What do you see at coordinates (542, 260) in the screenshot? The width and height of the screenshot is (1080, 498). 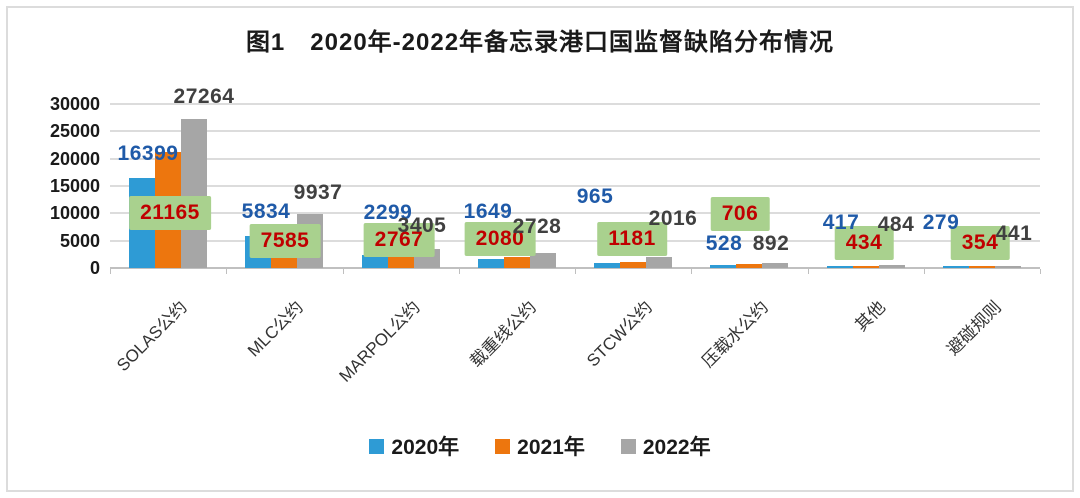 I see `bar-s2-c3` at bounding box center [542, 260].